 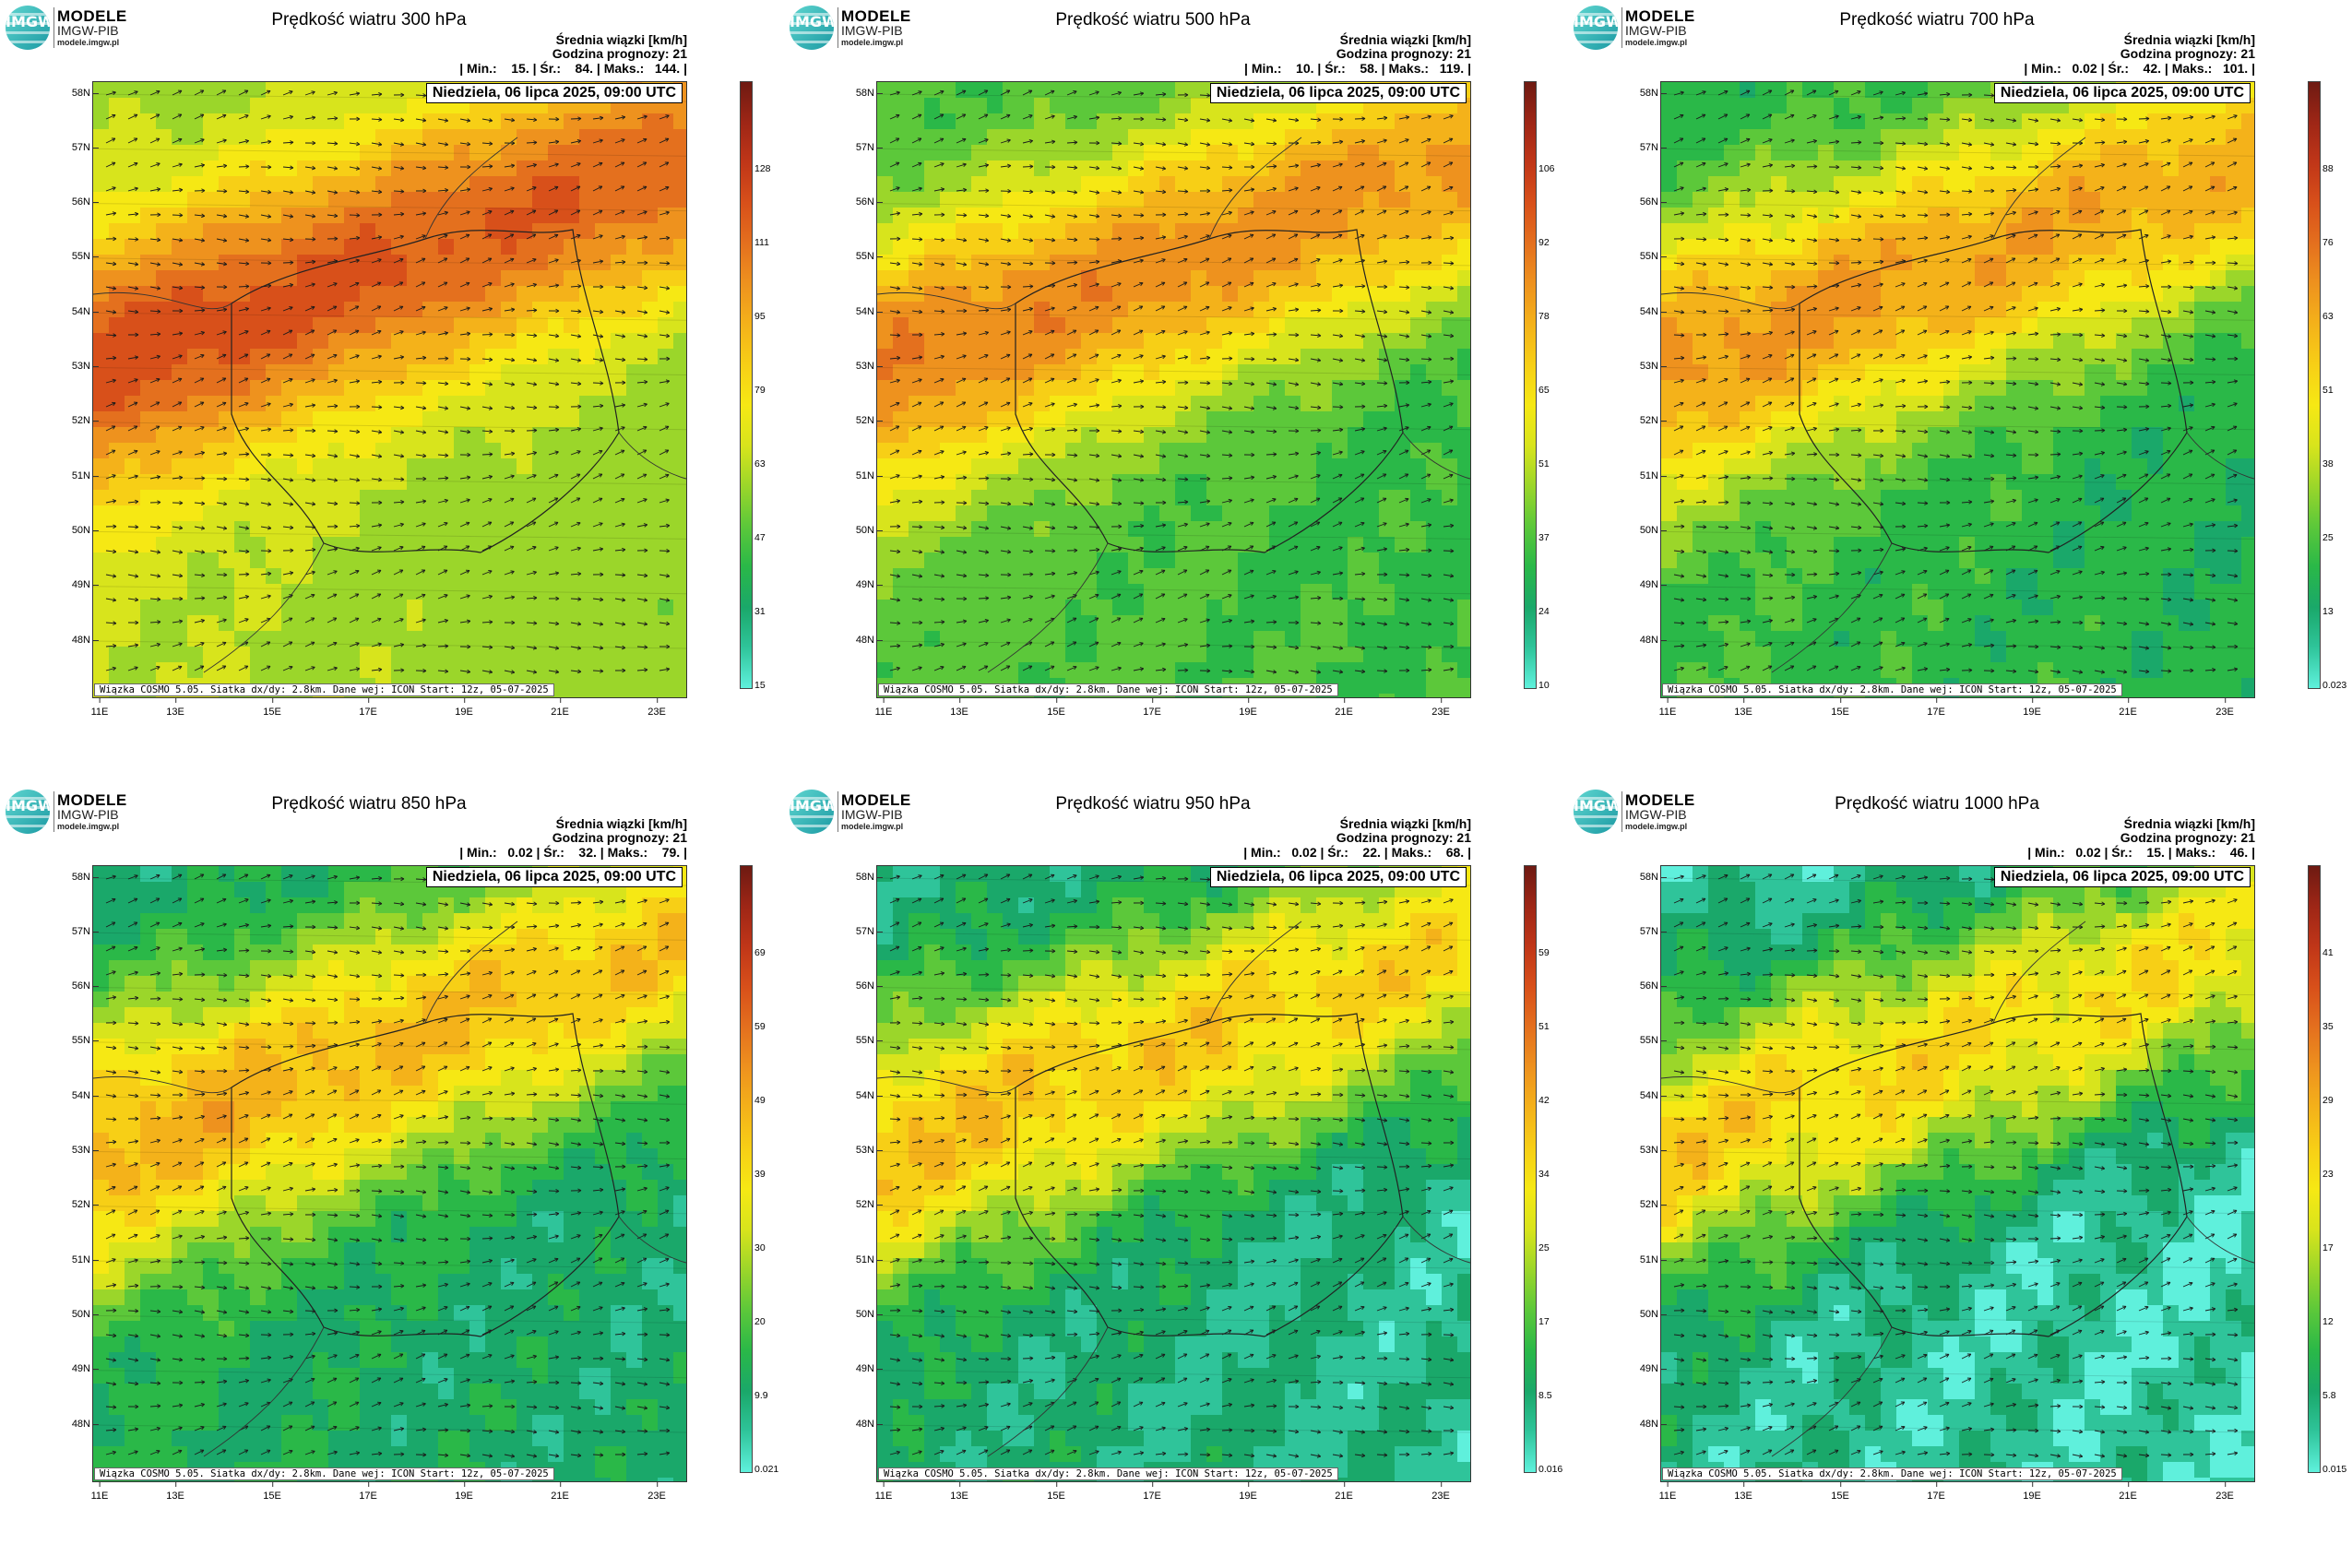 What do you see at coordinates (746, 385) in the screenshot?
I see `colorbar` at bounding box center [746, 385].